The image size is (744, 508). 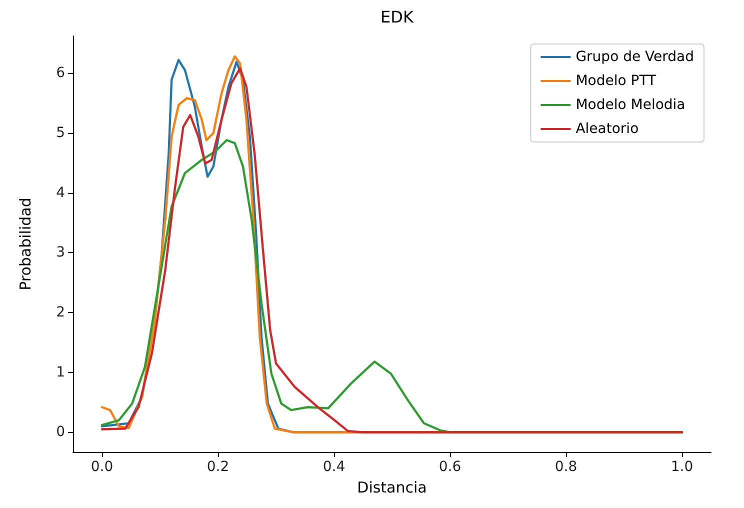 What do you see at coordinates (102, 467) in the screenshot?
I see `x-tick-label: 0.0` at bounding box center [102, 467].